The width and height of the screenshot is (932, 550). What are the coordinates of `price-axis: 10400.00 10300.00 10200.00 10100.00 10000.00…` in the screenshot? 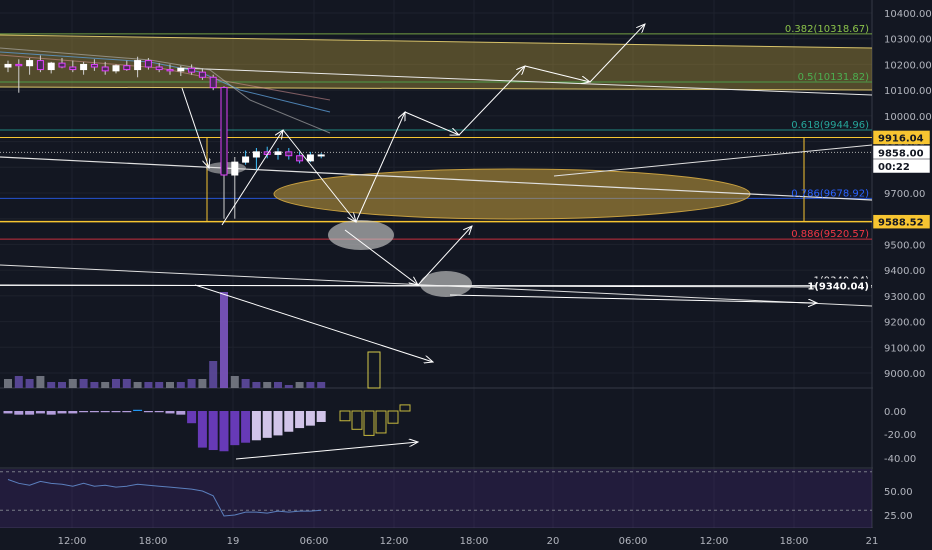 It's located at (902, 275).